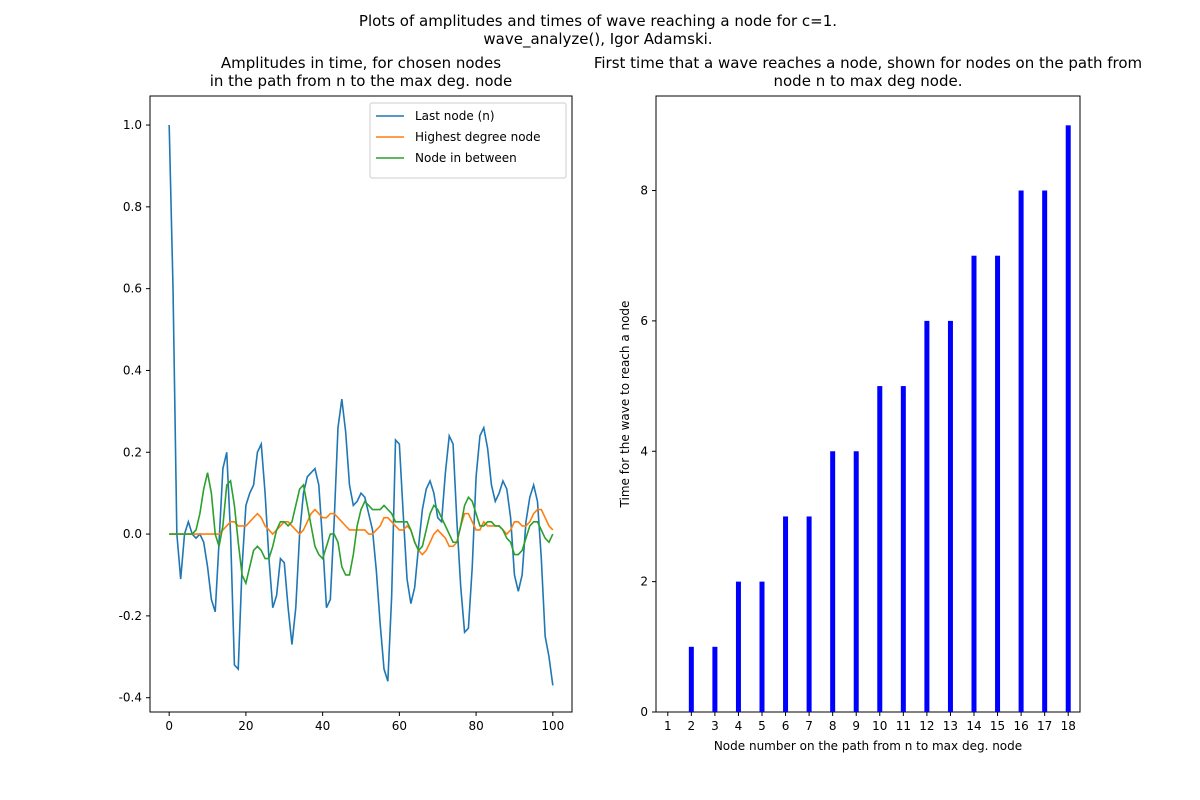 The height and width of the screenshot is (800, 1200). I want to click on y-tick-label: 1.0, so click(132, 125).